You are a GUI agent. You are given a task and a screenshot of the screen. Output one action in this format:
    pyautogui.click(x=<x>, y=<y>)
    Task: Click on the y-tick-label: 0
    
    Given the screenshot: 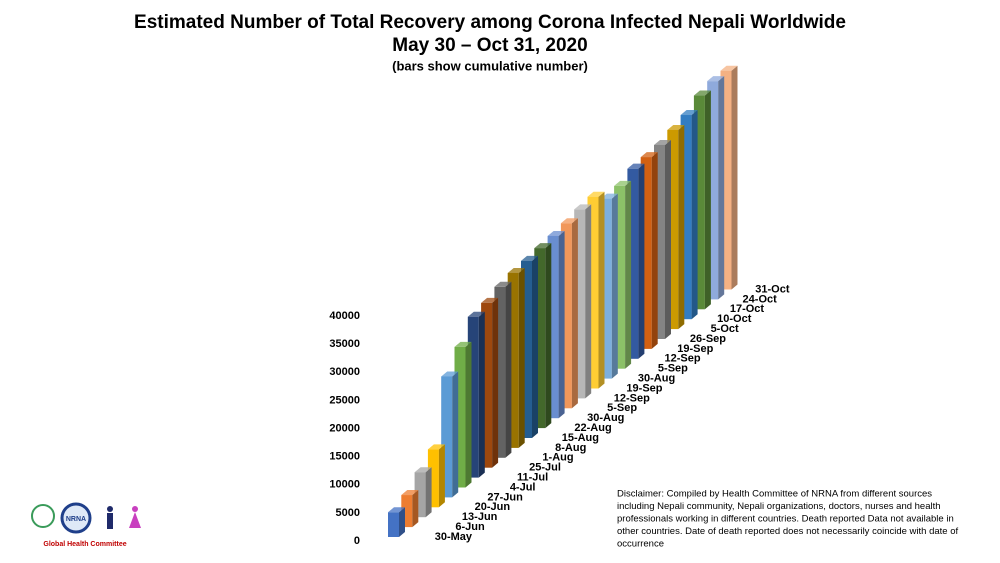 What is the action you would take?
    pyautogui.click(x=357, y=541)
    